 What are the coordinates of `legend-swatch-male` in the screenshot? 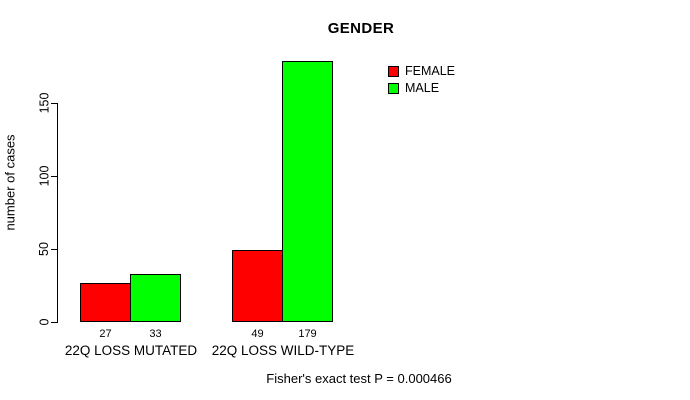 It's located at (393, 88).